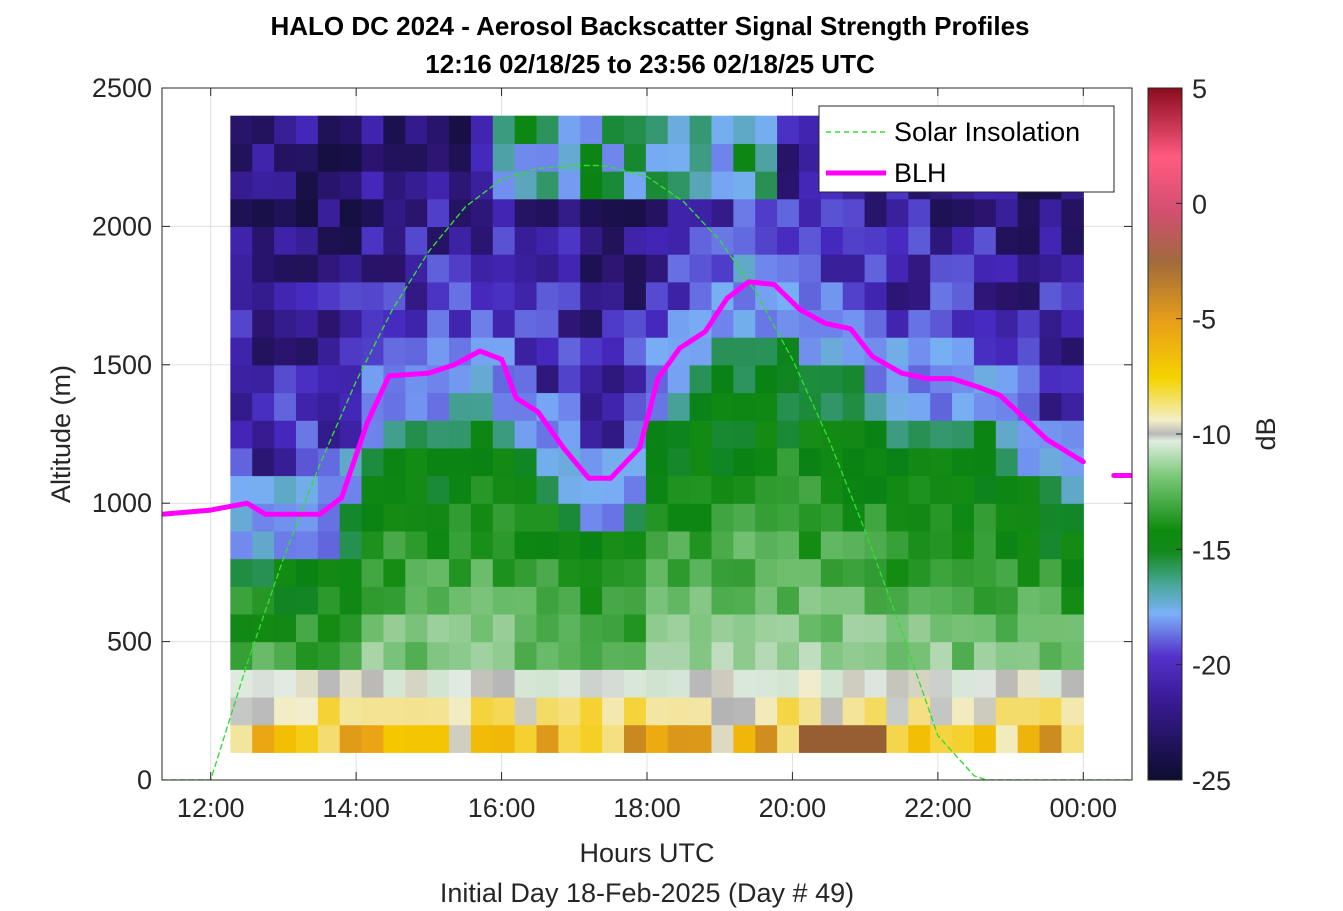  Describe the element at coordinates (1083, 808) in the screenshot. I see `x-tick-label: 00:00` at that location.